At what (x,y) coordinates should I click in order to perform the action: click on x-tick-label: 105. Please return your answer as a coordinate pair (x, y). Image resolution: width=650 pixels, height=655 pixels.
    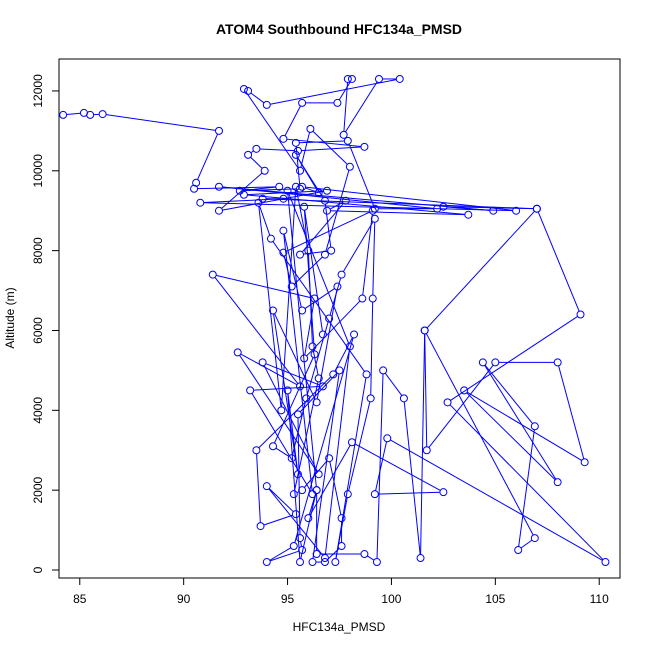
    Looking at the image, I should click on (495, 599).